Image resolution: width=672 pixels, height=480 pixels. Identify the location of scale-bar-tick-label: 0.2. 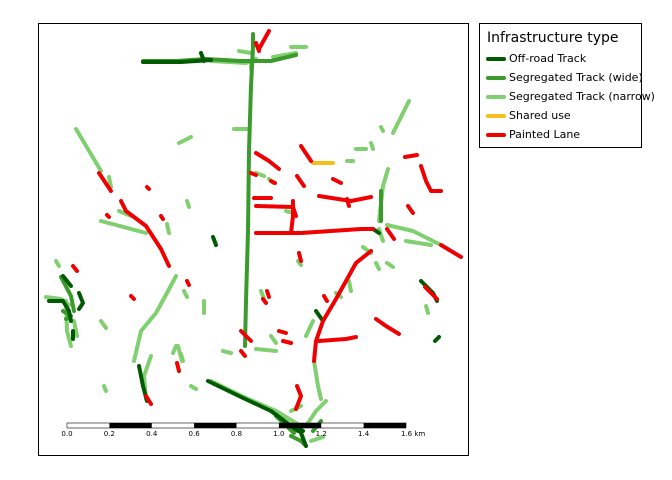
(109, 434).